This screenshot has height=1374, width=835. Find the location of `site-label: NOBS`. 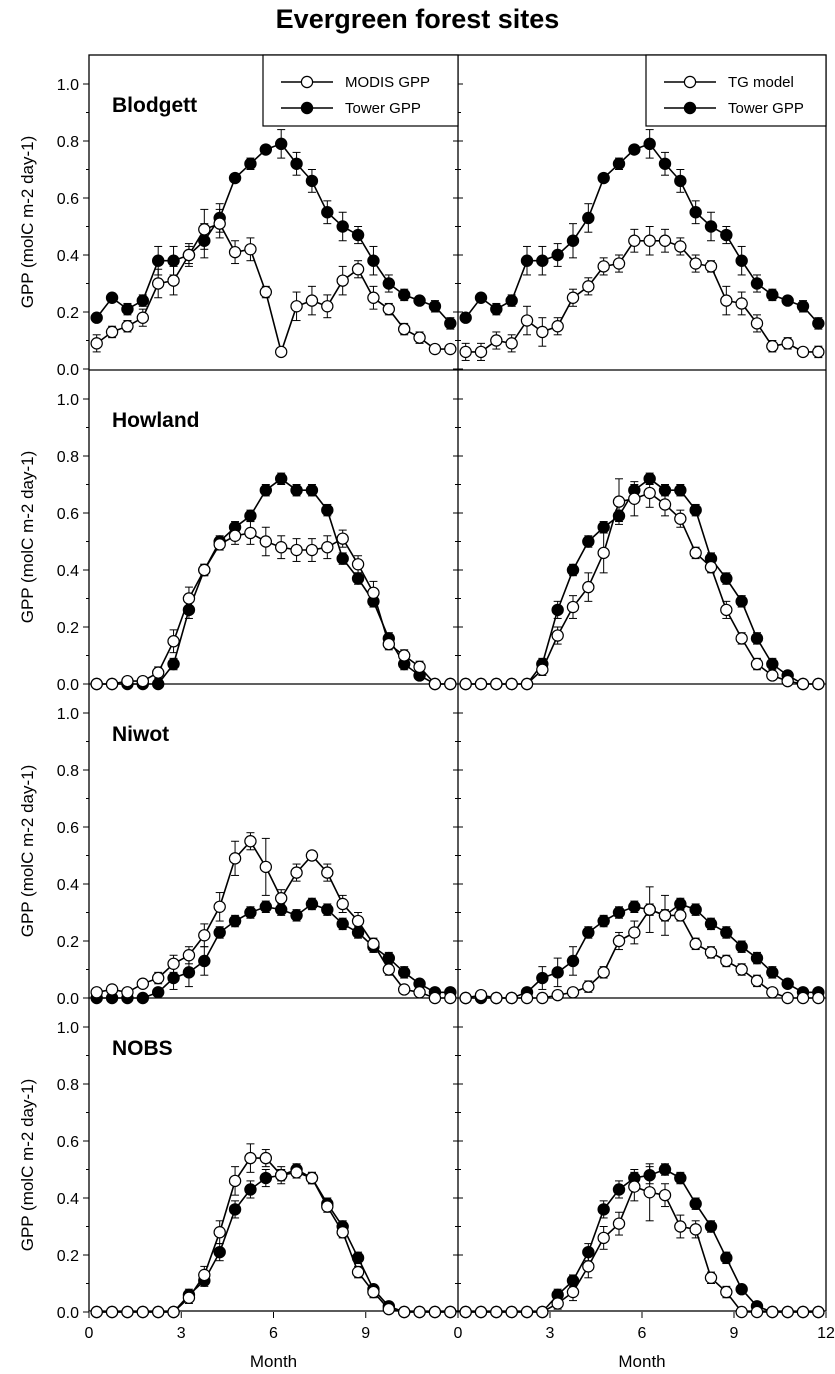

site-label: NOBS is located at coordinates (142, 1048).